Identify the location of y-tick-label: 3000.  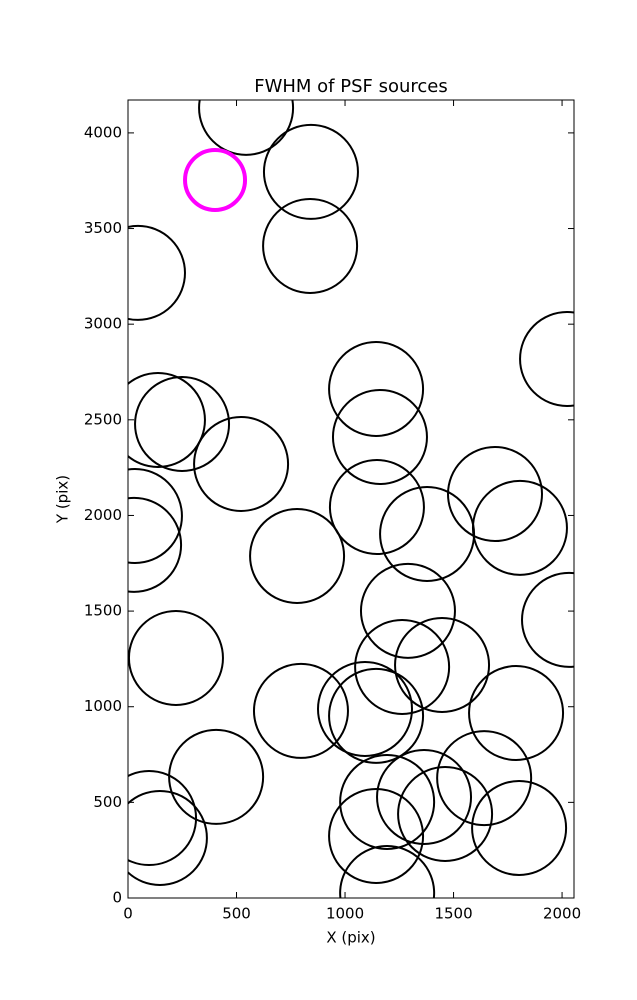
(103, 324).